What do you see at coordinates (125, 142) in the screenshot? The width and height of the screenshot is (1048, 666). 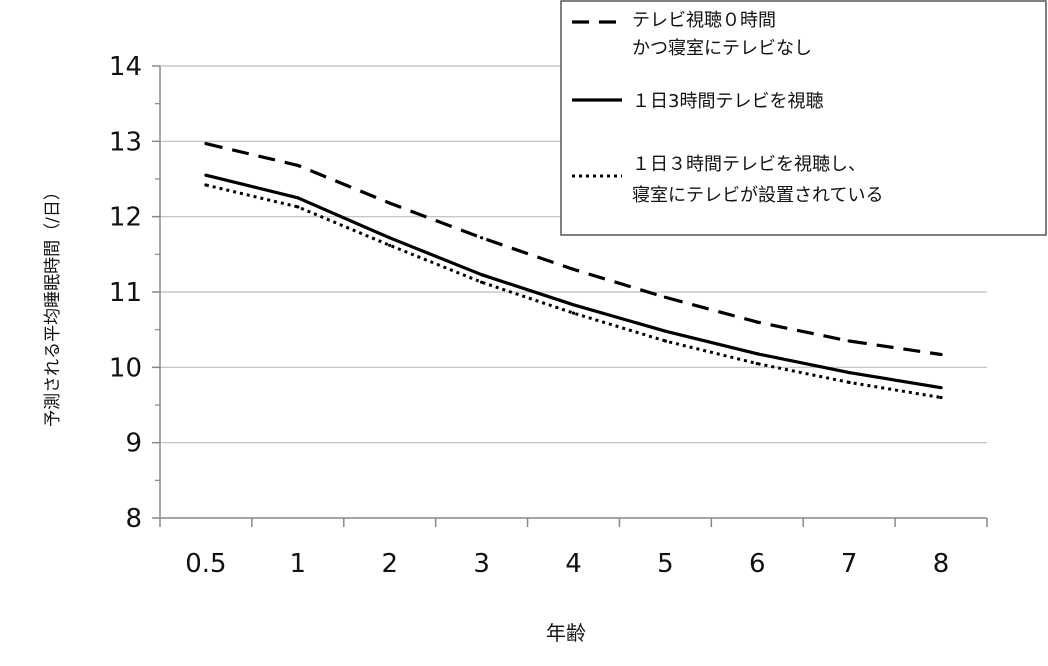 I see `y-tick-label: 13` at bounding box center [125, 142].